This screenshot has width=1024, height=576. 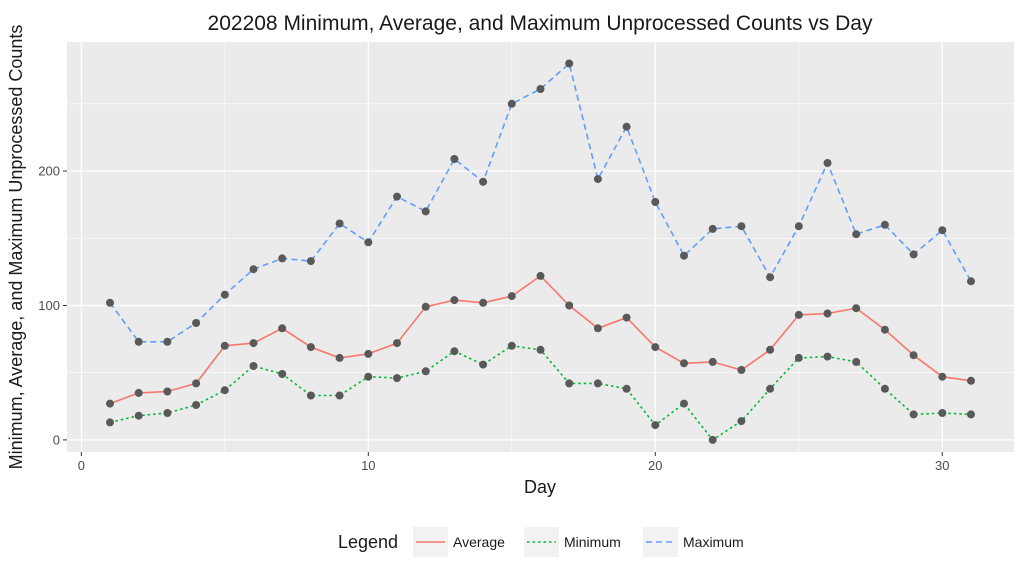 I want to click on legend-title: Legend, so click(x=368, y=542).